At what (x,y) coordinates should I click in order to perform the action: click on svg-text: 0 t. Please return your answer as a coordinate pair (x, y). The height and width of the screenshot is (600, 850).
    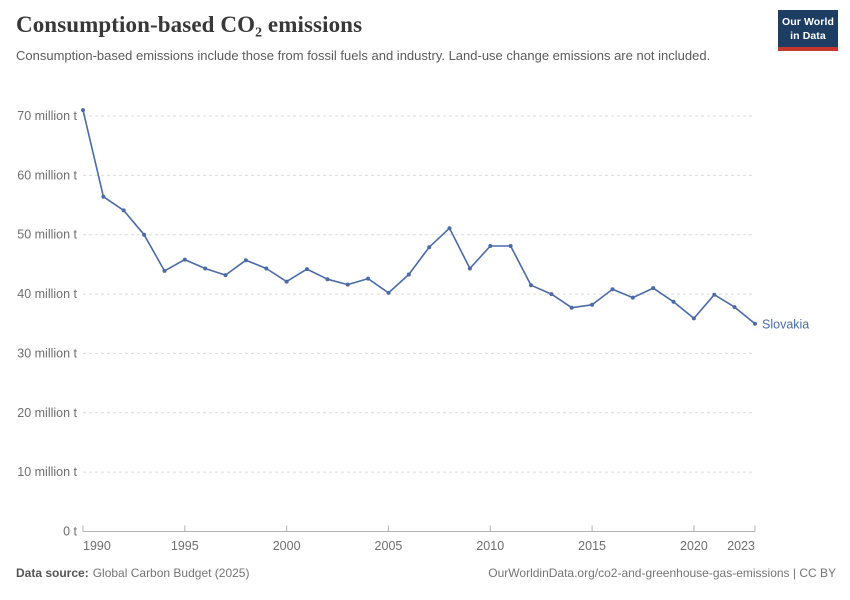
    Looking at the image, I should click on (70, 532).